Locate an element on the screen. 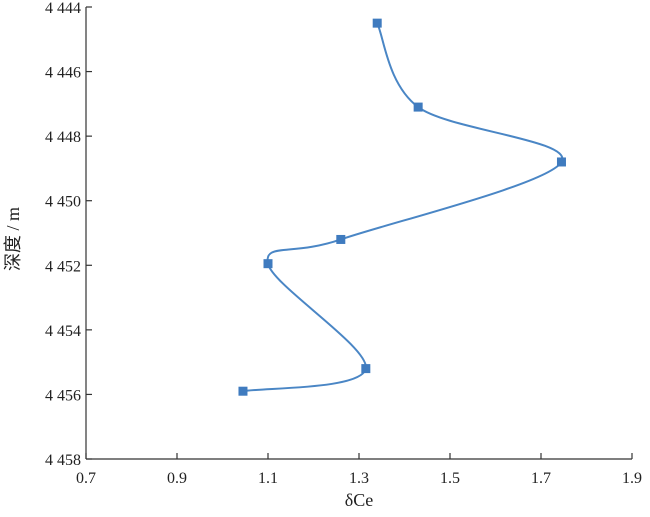 The height and width of the screenshot is (517, 650). x-axis-ticks: 0.7 0.9 1.1 1.3 1.5 1.7 1.9 is located at coordinates (359, 470).